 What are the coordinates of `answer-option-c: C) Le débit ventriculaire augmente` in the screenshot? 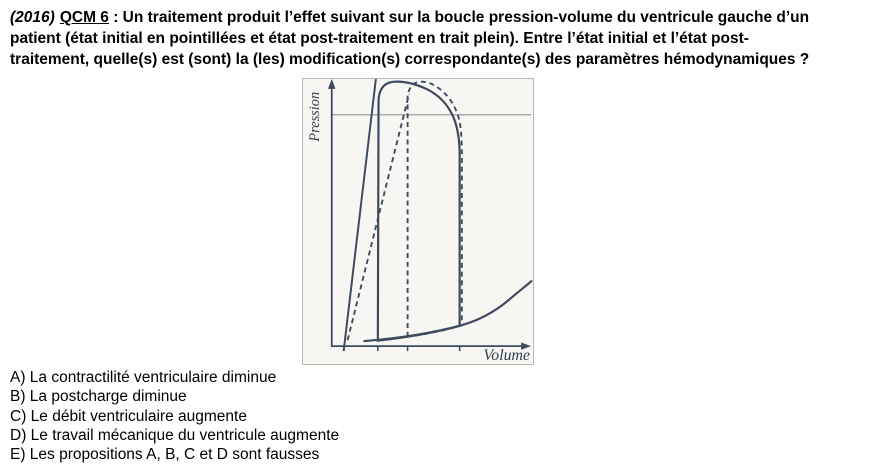 It's located at (128, 416).